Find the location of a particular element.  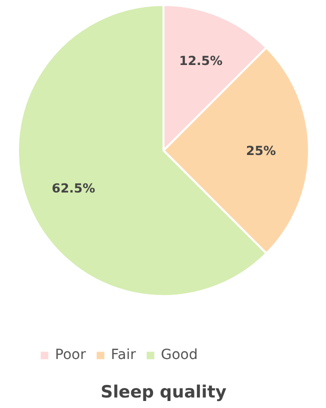

text: Sleep quality is located at coordinates (163, 392).